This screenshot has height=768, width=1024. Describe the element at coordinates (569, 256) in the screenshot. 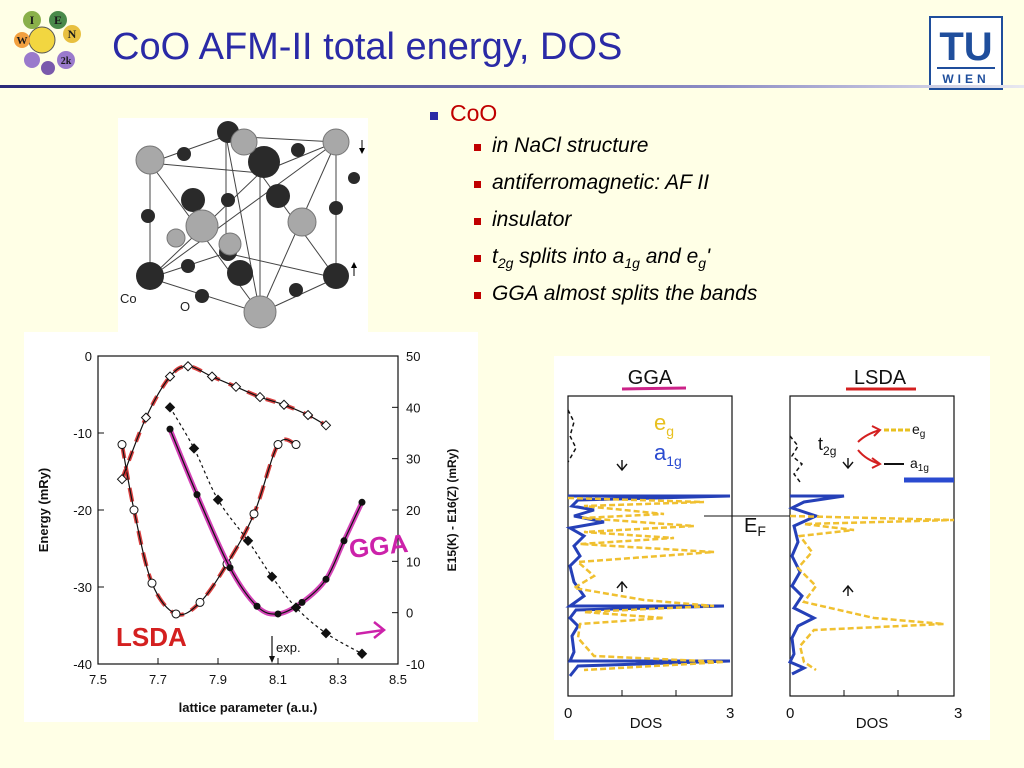

I see `bullet-splits: splits into a` at that location.